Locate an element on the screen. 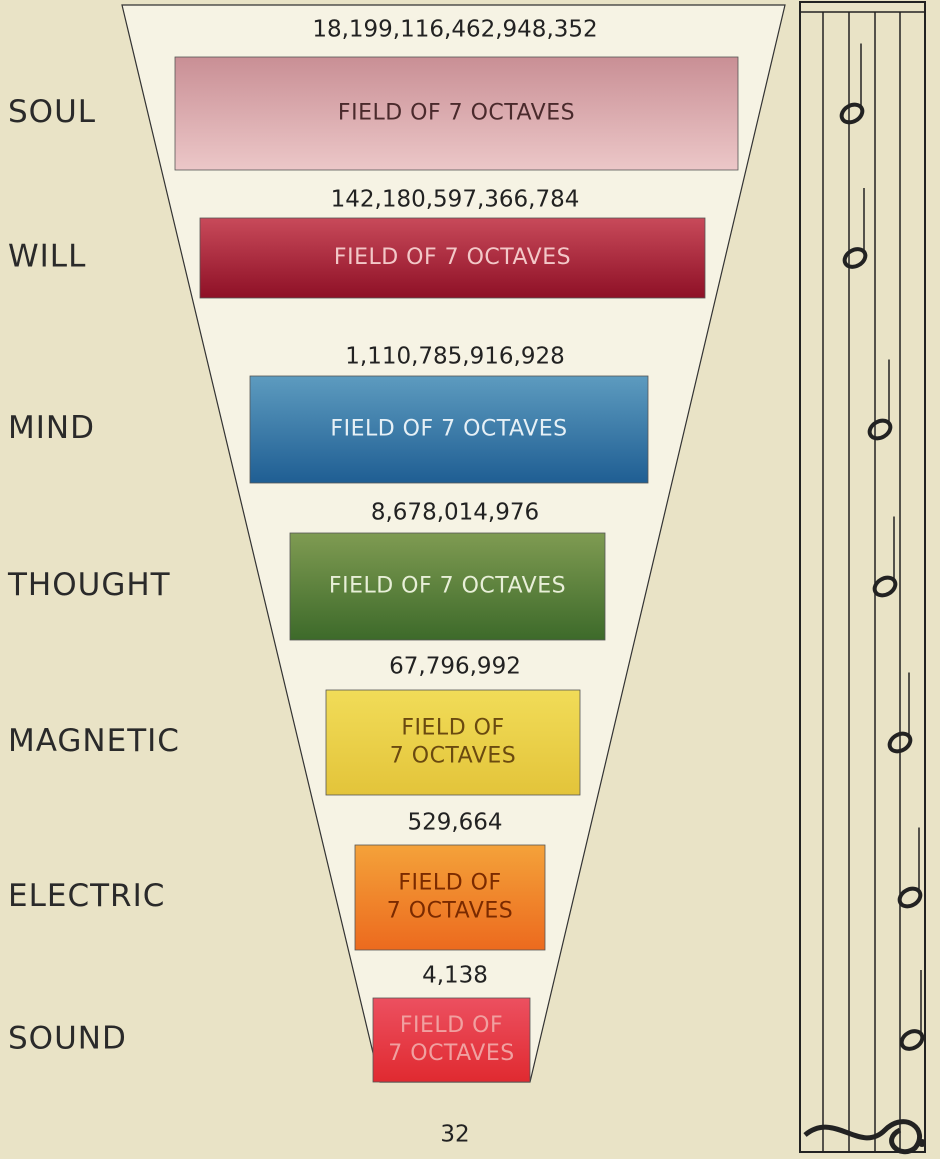 The height and width of the screenshot is (1159, 940). frequency: 8,678,014,976 is located at coordinates (455, 513).